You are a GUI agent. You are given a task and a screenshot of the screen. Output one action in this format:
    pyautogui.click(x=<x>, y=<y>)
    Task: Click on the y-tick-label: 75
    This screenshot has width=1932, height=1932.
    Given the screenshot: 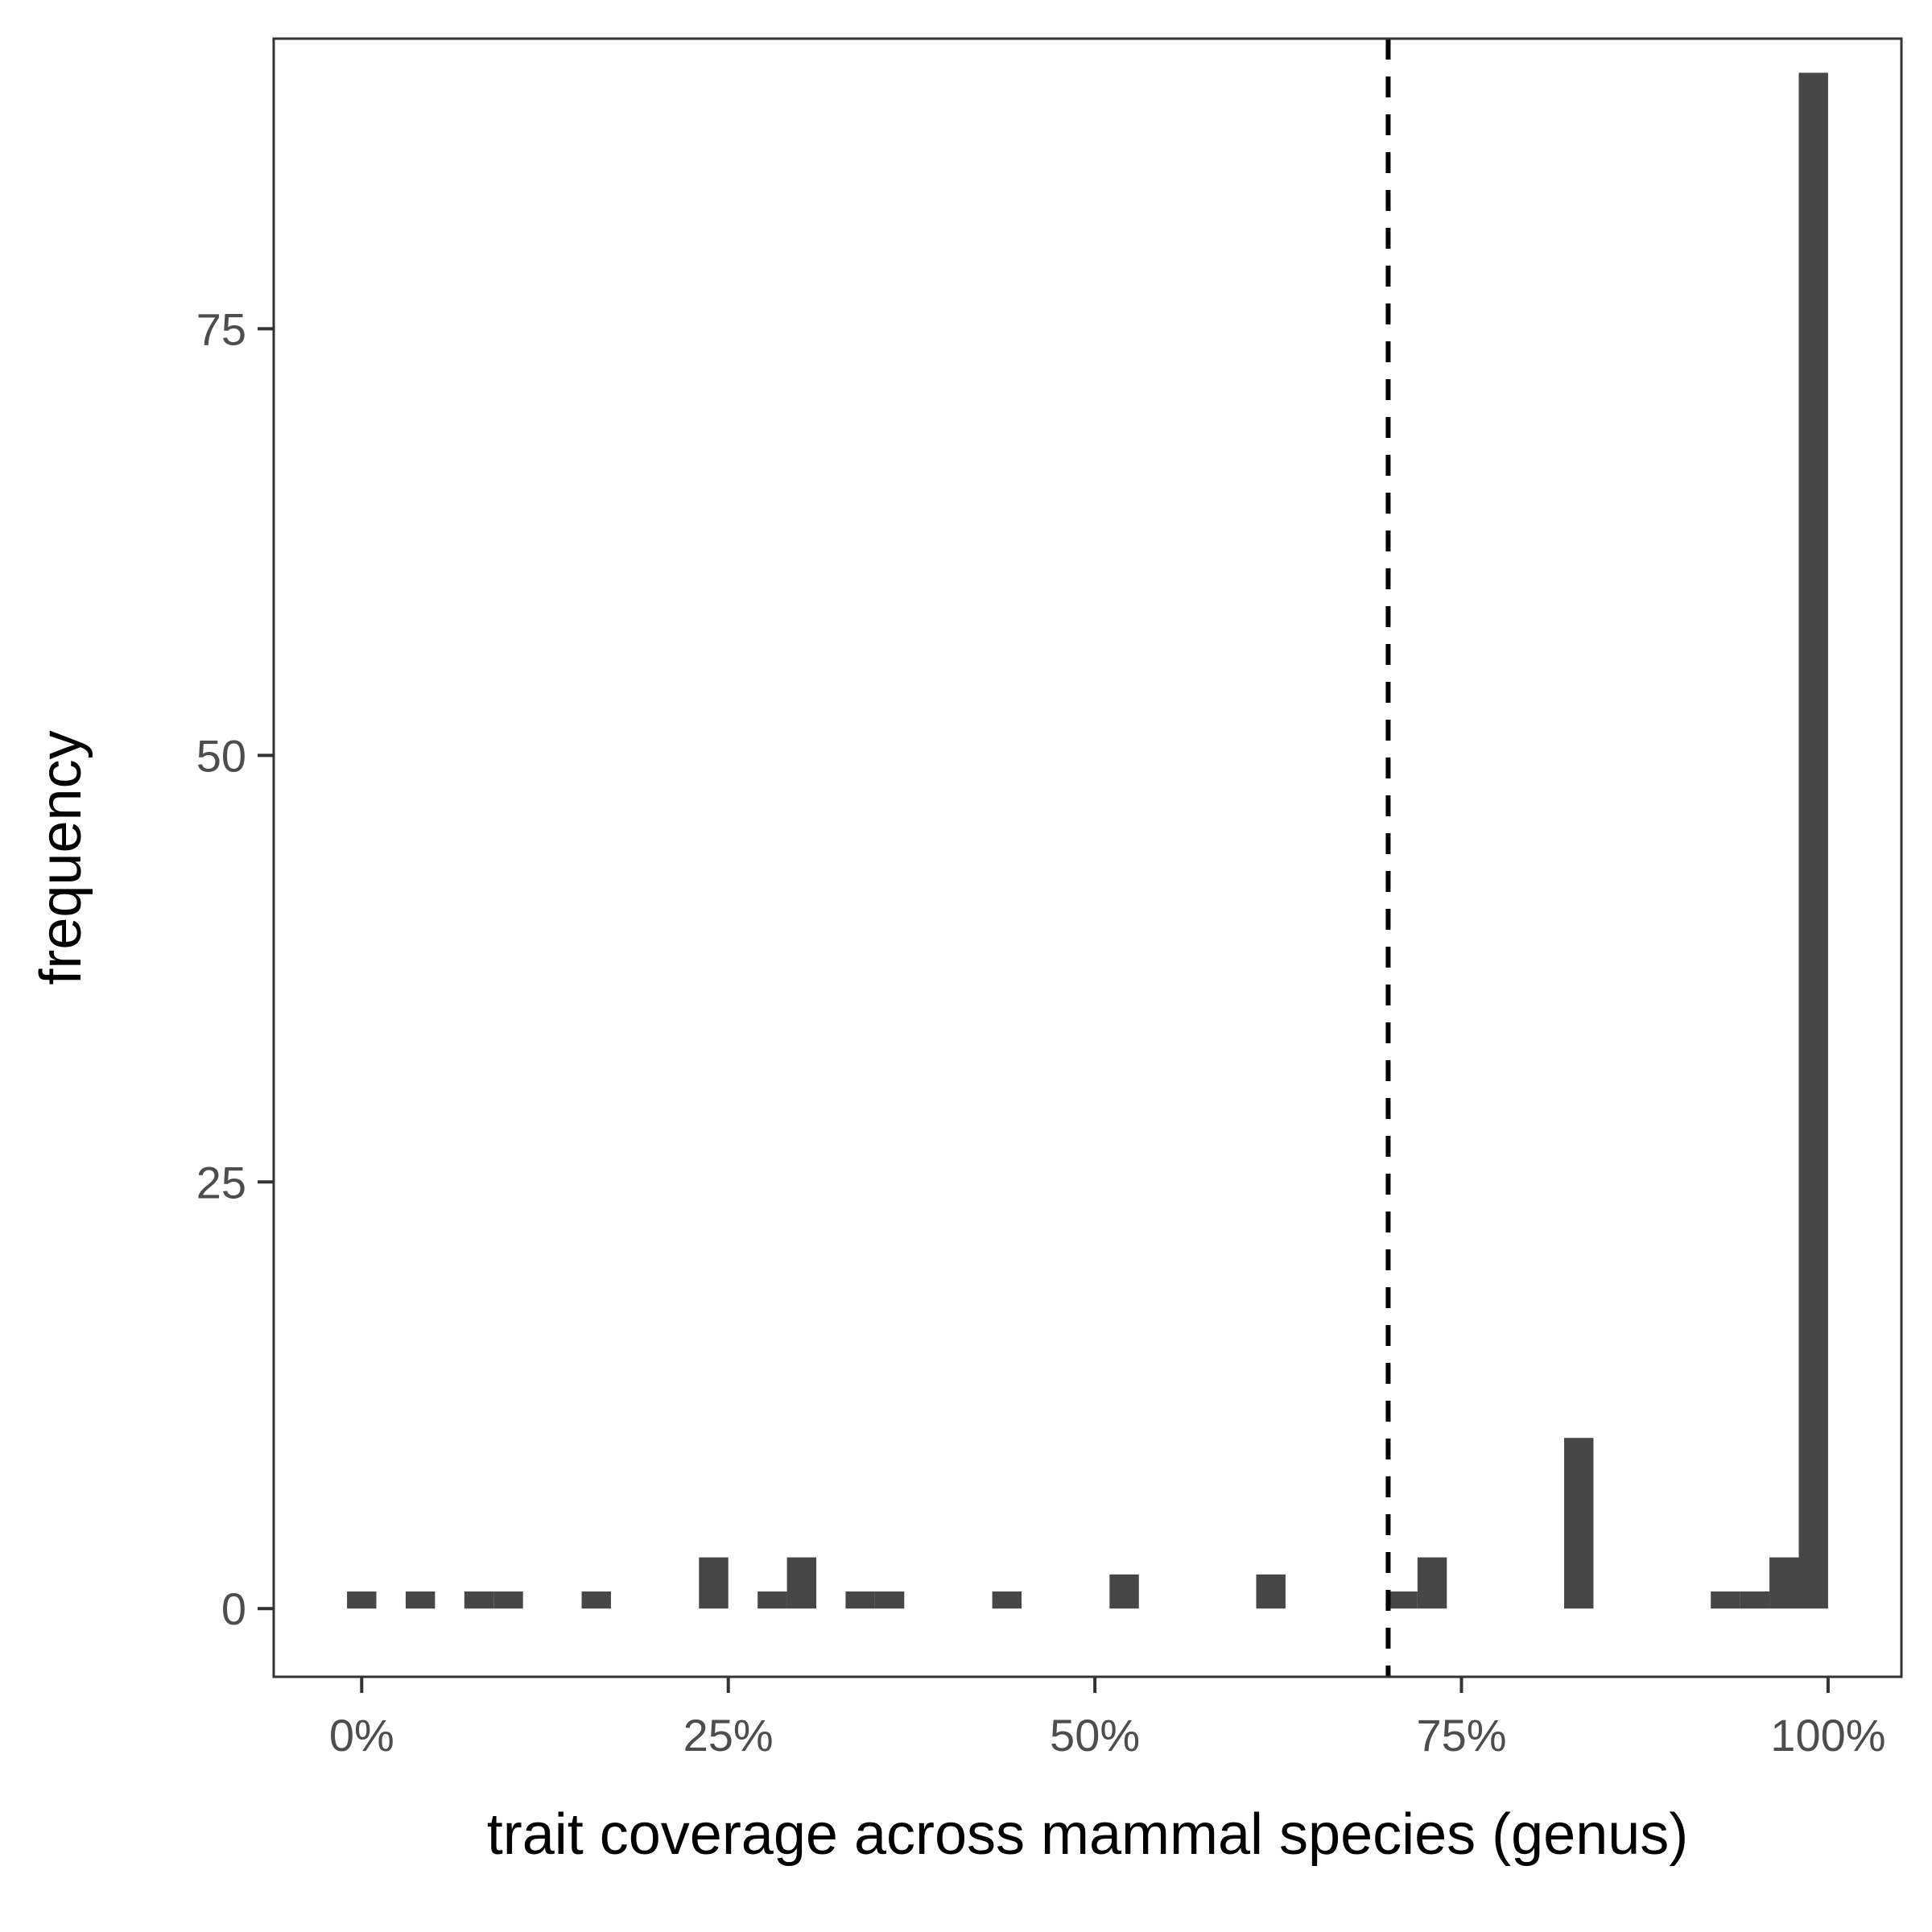 What is the action you would take?
    pyautogui.click(x=221, y=328)
    